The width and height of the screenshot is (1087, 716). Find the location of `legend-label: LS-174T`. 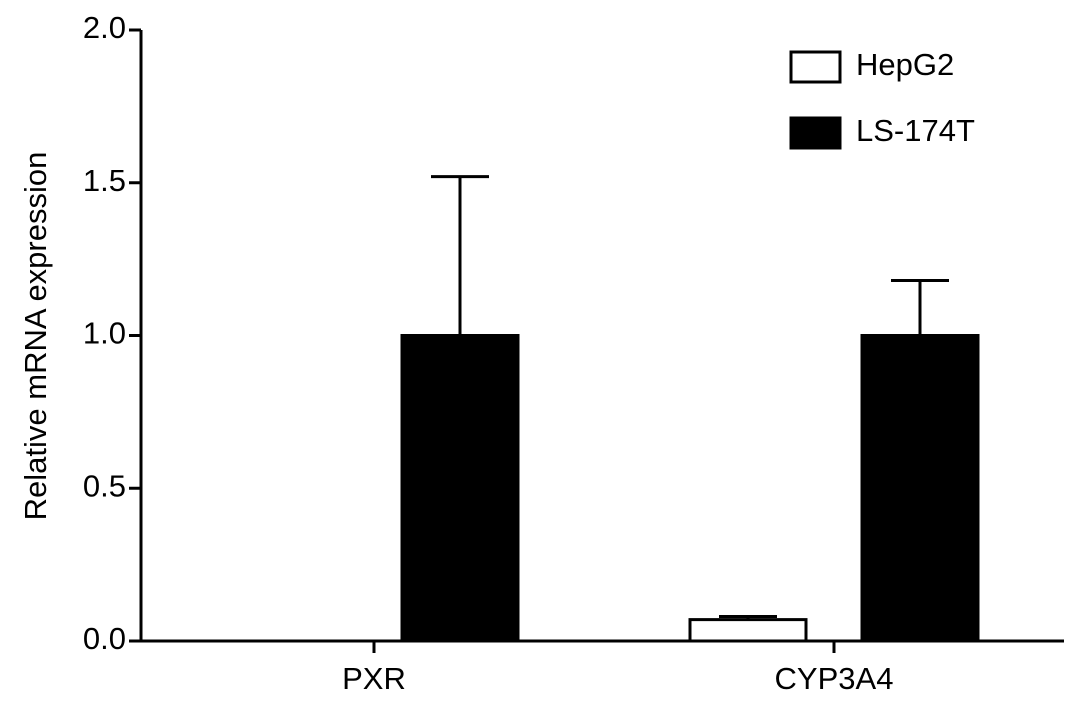

legend-label: LS-174T is located at coordinates (915, 130).